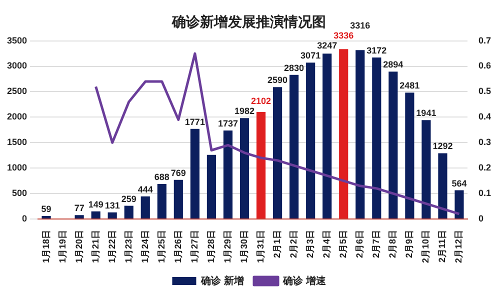 This screenshot has height=296, width=500. I want to click on x-tick-label: 1月28日, so click(211, 247).